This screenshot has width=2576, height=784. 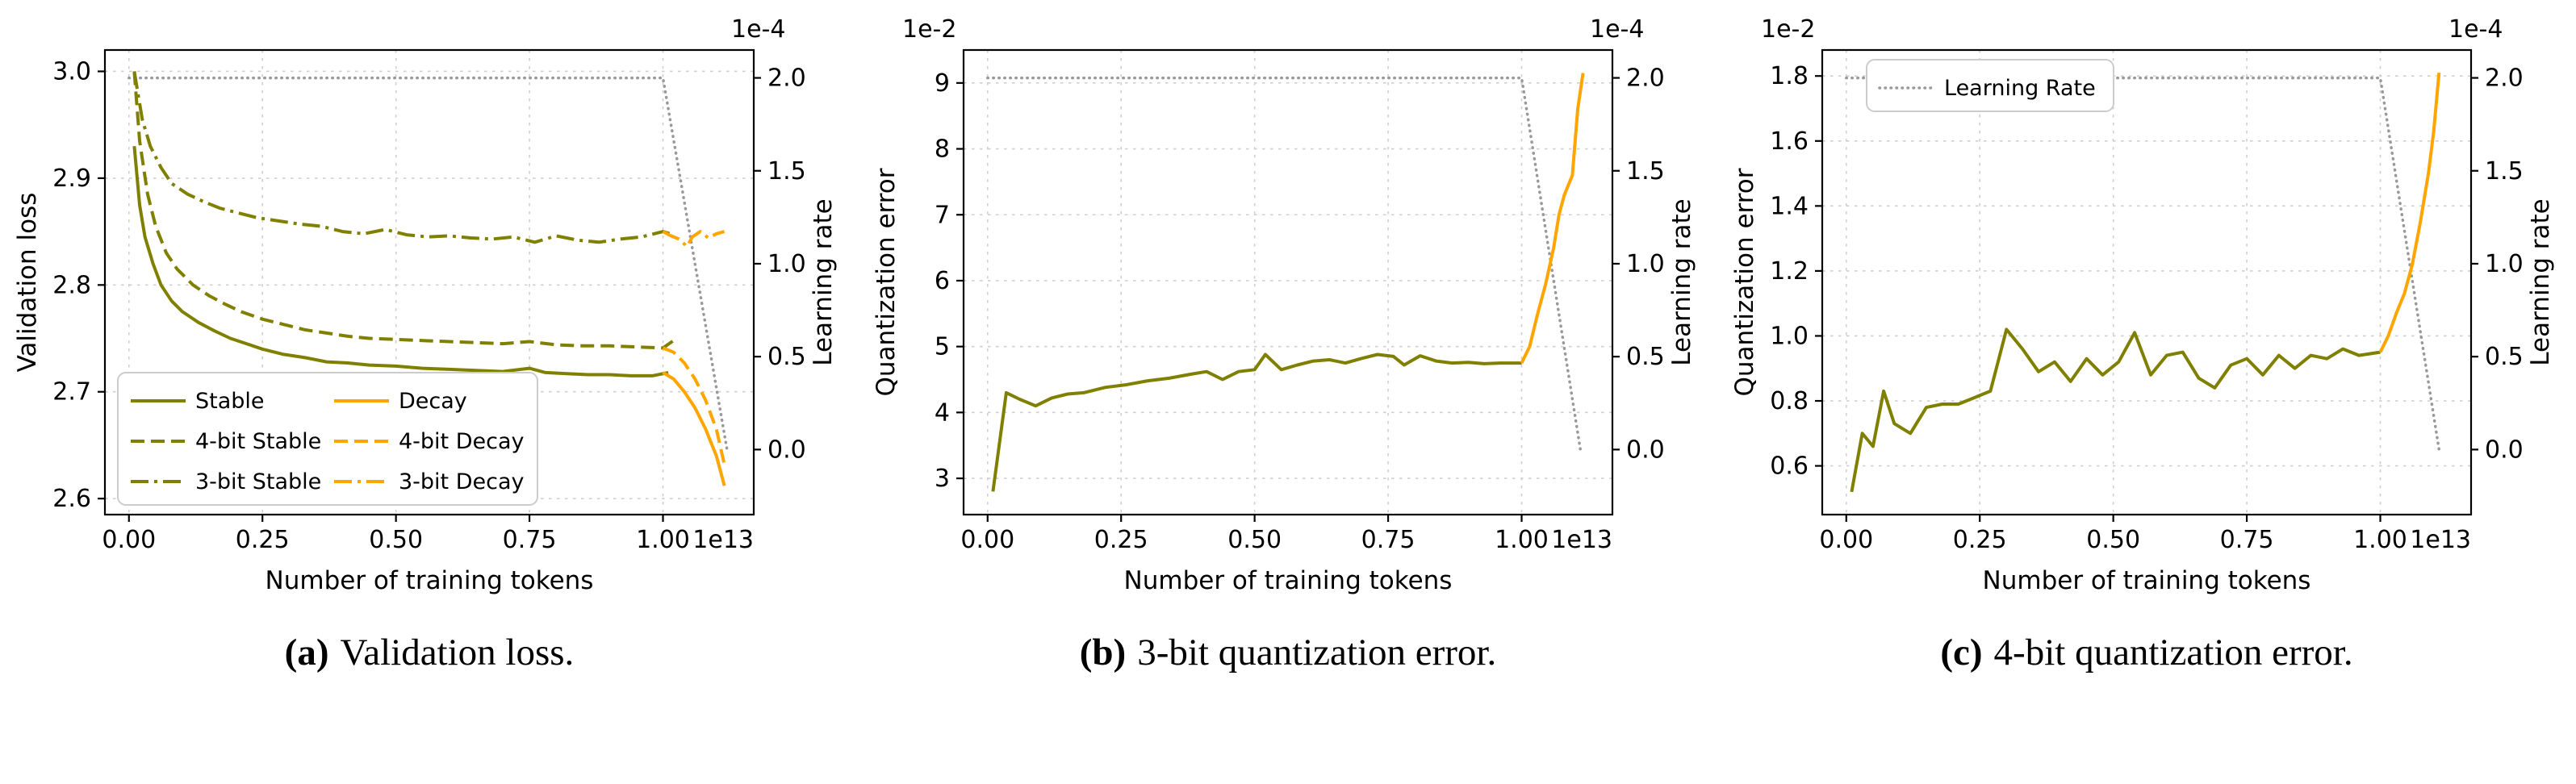 What do you see at coordinates (886, 282) in the screenshot?
I see `y-axis-left-label: Quantization error` at bounding box center [886, 282].